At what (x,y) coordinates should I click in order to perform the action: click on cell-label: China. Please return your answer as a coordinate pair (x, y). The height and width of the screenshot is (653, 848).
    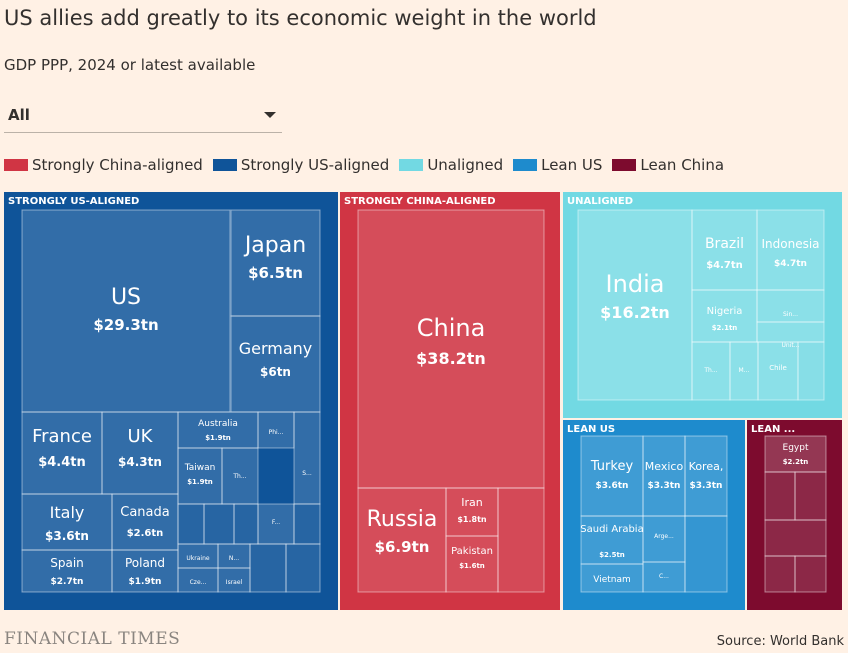
    Looking at the image, I should click on (451, 328).